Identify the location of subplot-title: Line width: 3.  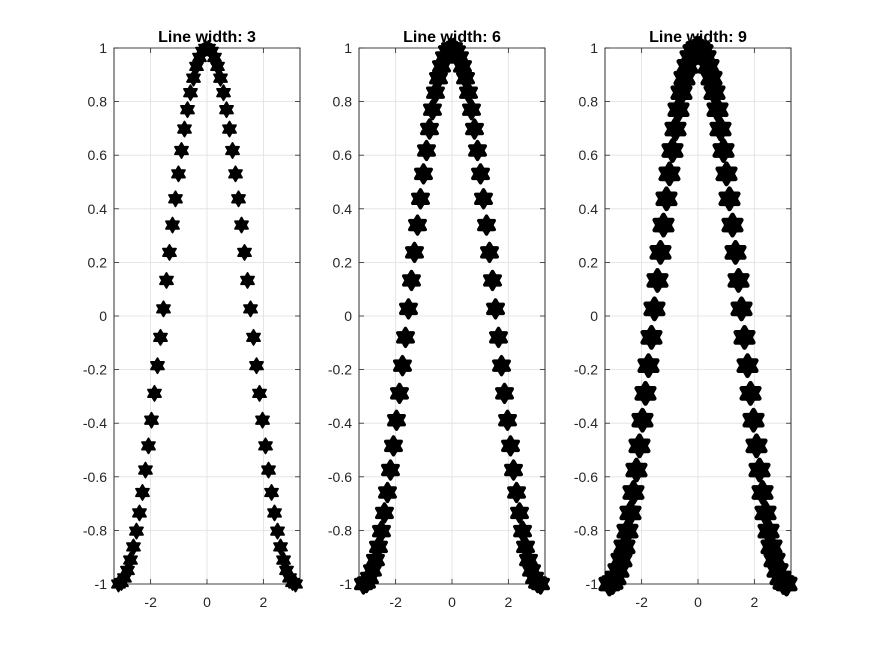
(207, 37).